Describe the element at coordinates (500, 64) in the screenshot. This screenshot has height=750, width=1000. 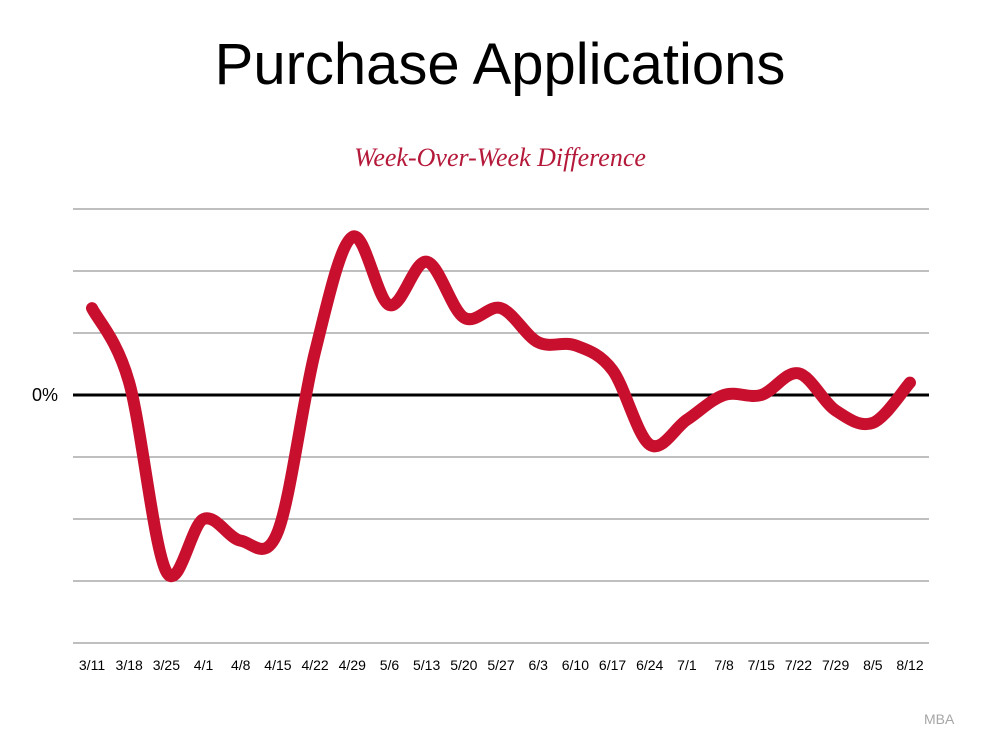
I see `page-title: Purchase Applications` at that location.